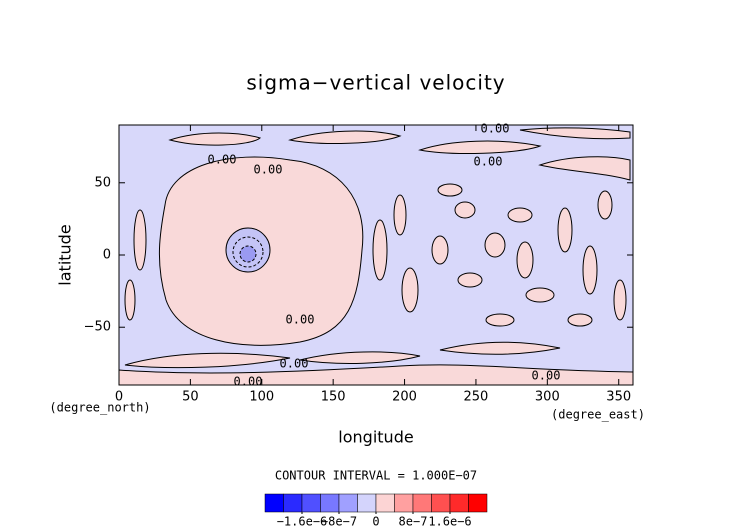 This screenshot has height=532, width=752. I want to click on colorbar-tick-label: 8e−7, so click(413, 522).